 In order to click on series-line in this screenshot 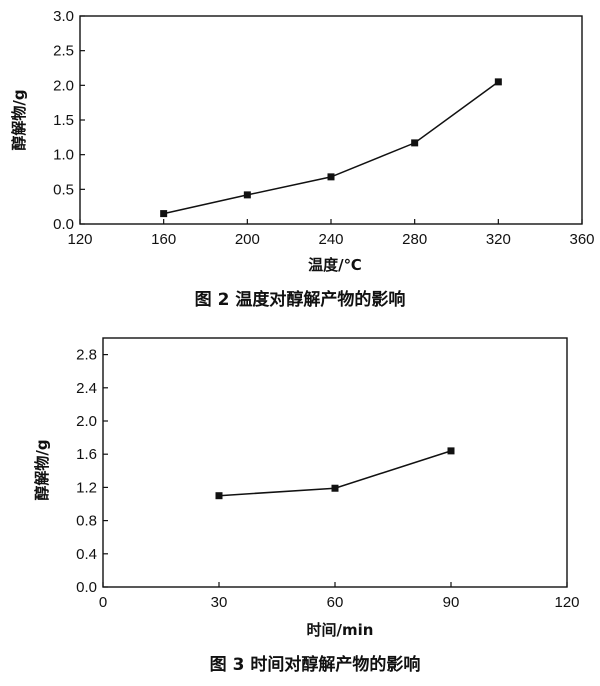, I will do `click(331, 148)`.